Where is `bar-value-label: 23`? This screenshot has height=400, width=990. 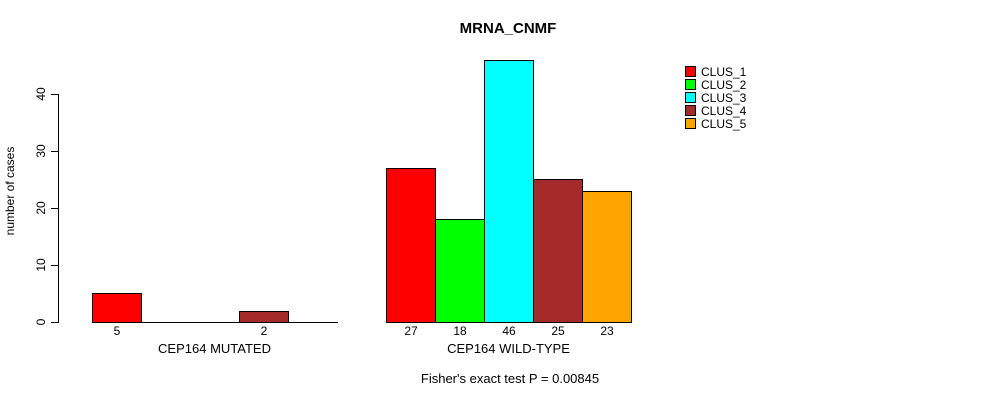
bar-value-label: 23 is located at coordinates (607, 331).